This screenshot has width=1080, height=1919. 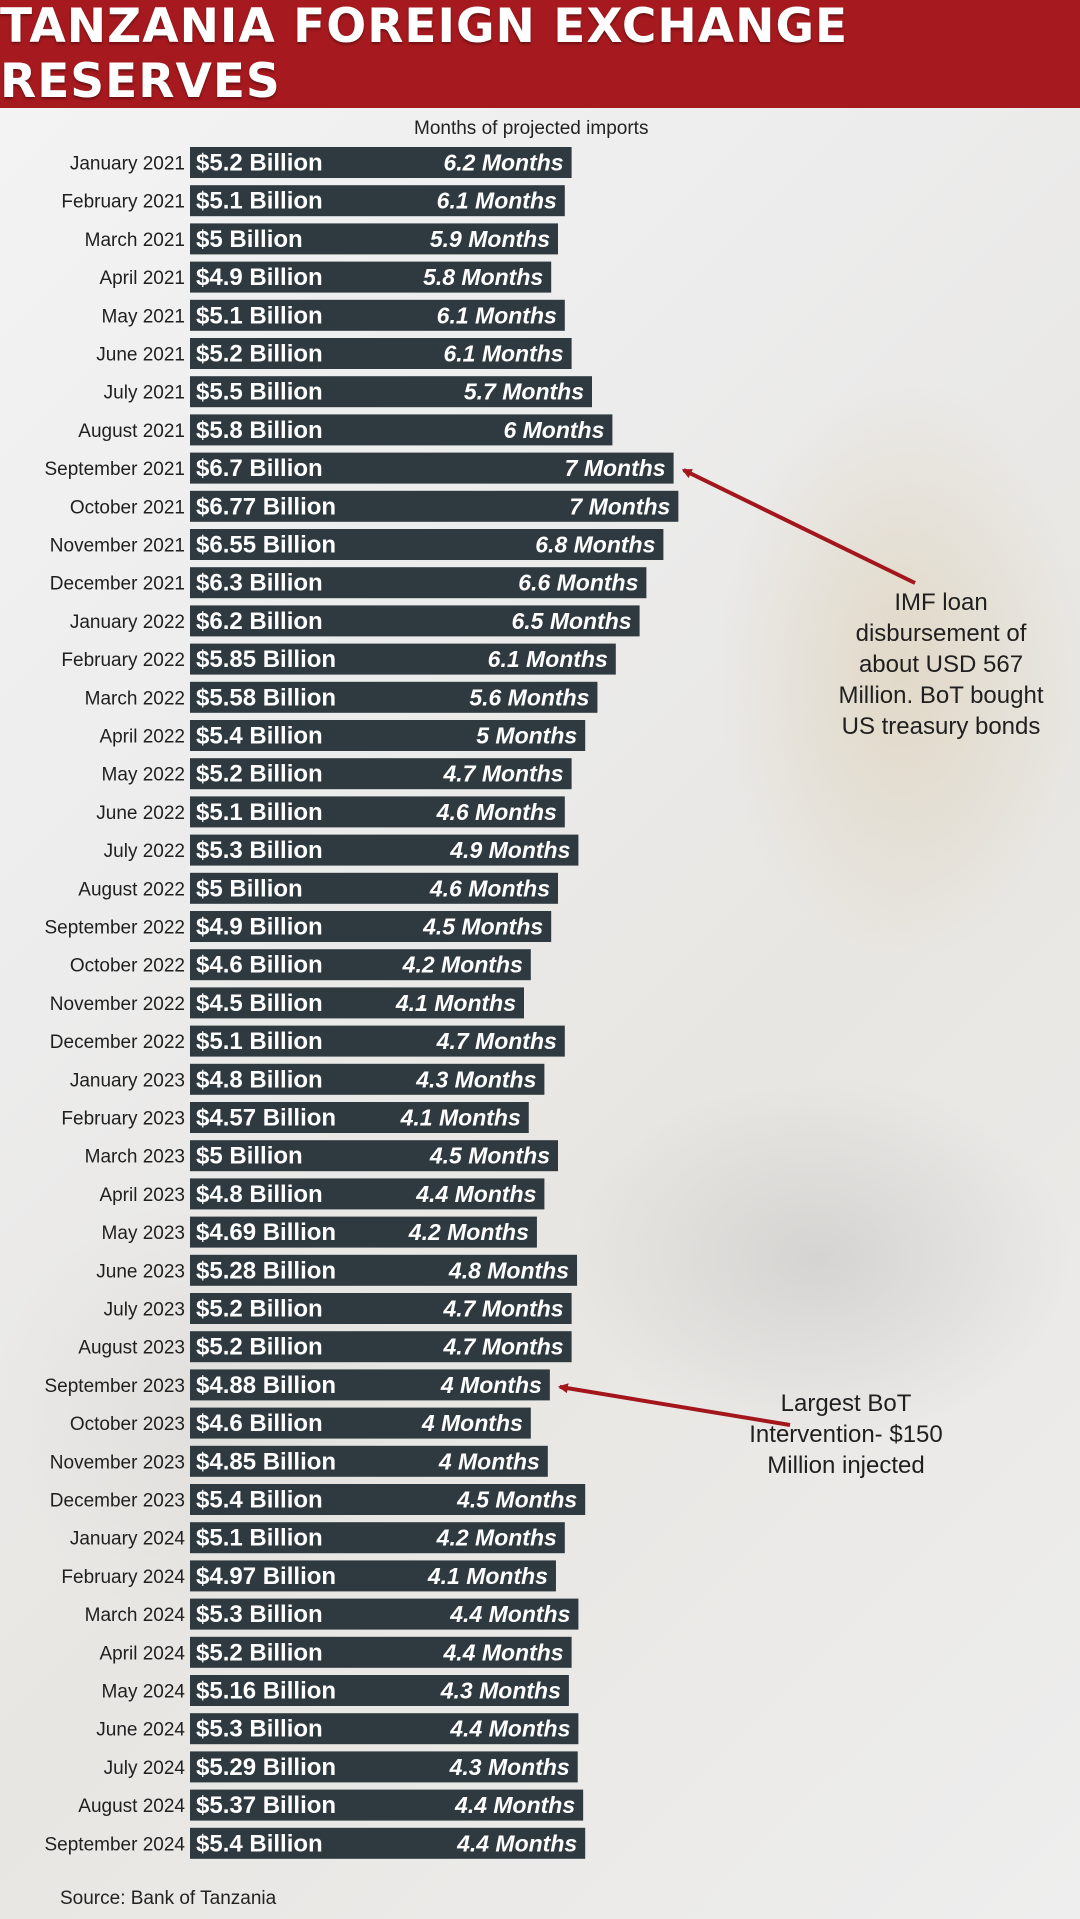 I want to click on bar-row: October 2023 $4.6 Billion 4 Months, so click(x=300, y=1423).